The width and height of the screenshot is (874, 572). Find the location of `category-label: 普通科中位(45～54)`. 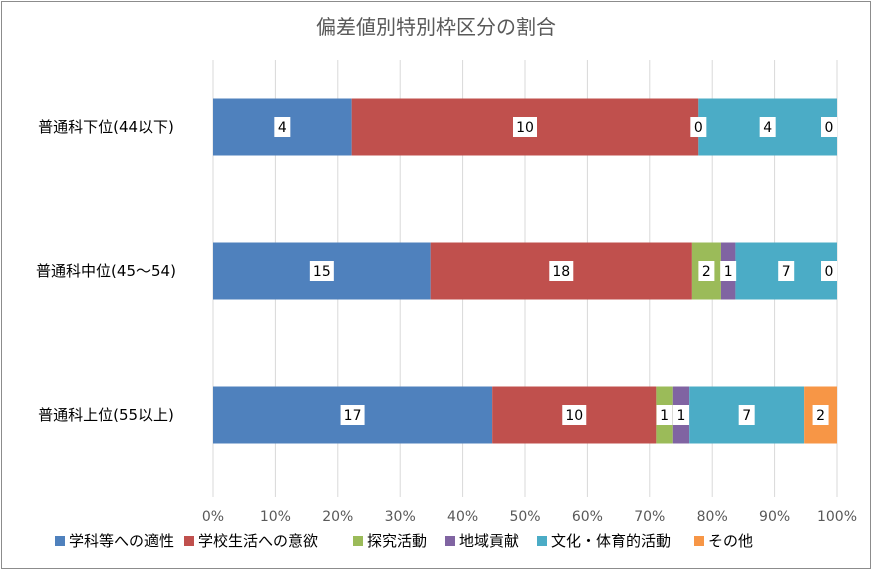

category-label: 普通科中位(45～54) is located at coordinates (106, 271).